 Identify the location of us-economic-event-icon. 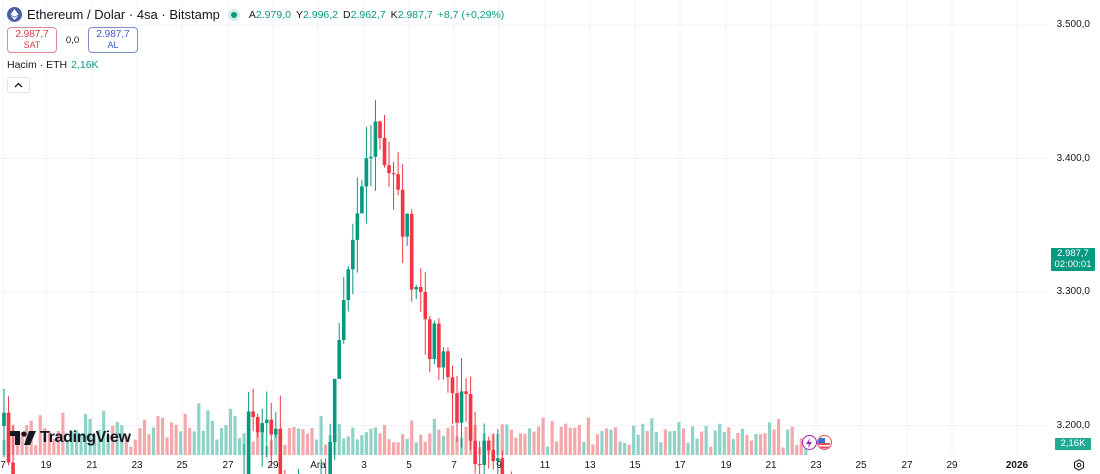
(824, 442).